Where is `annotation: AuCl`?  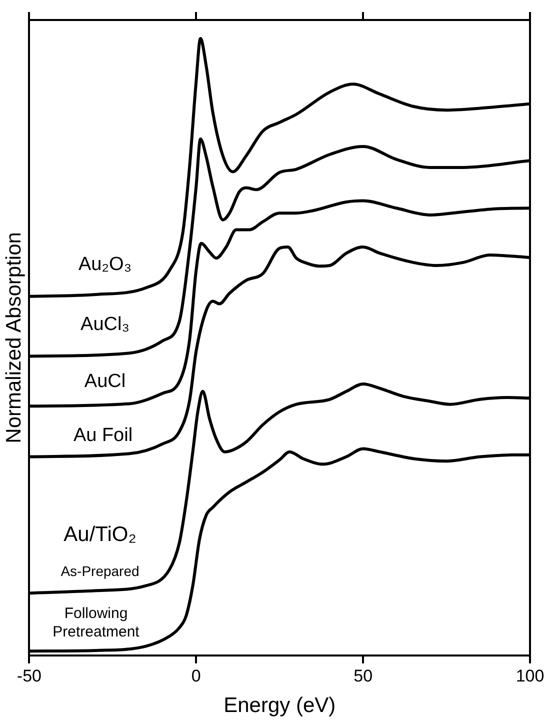
annotation: AuCl is located at coordinates (105, 381).